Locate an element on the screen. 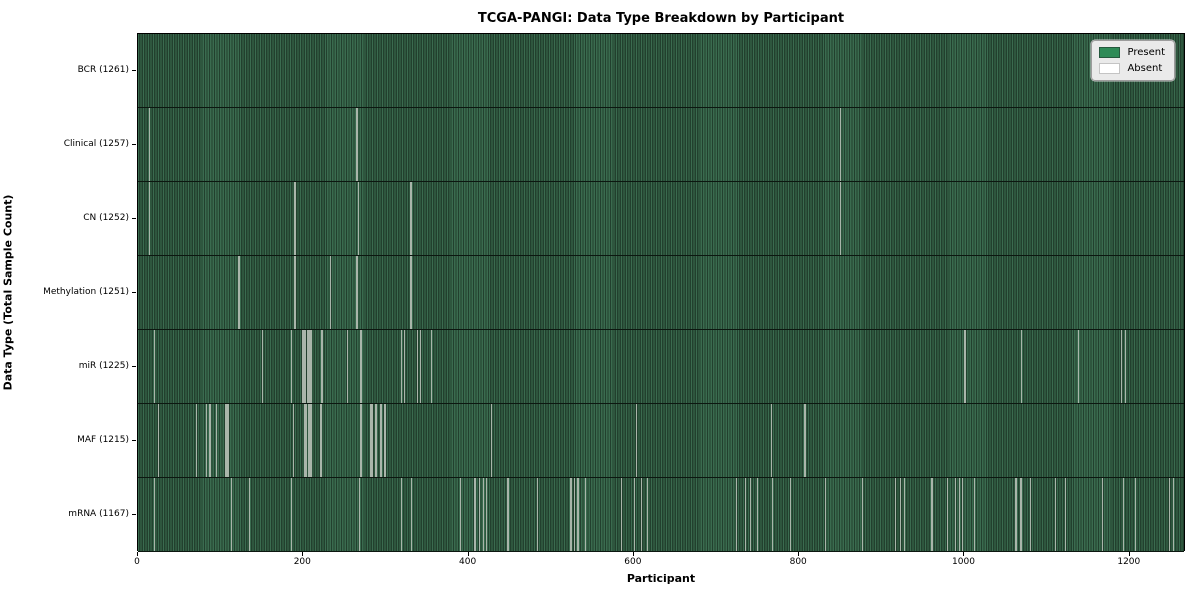 This screenshot has width=1200, height=600. legend-item-absent: Absent is located at coordinates (1132, 68).